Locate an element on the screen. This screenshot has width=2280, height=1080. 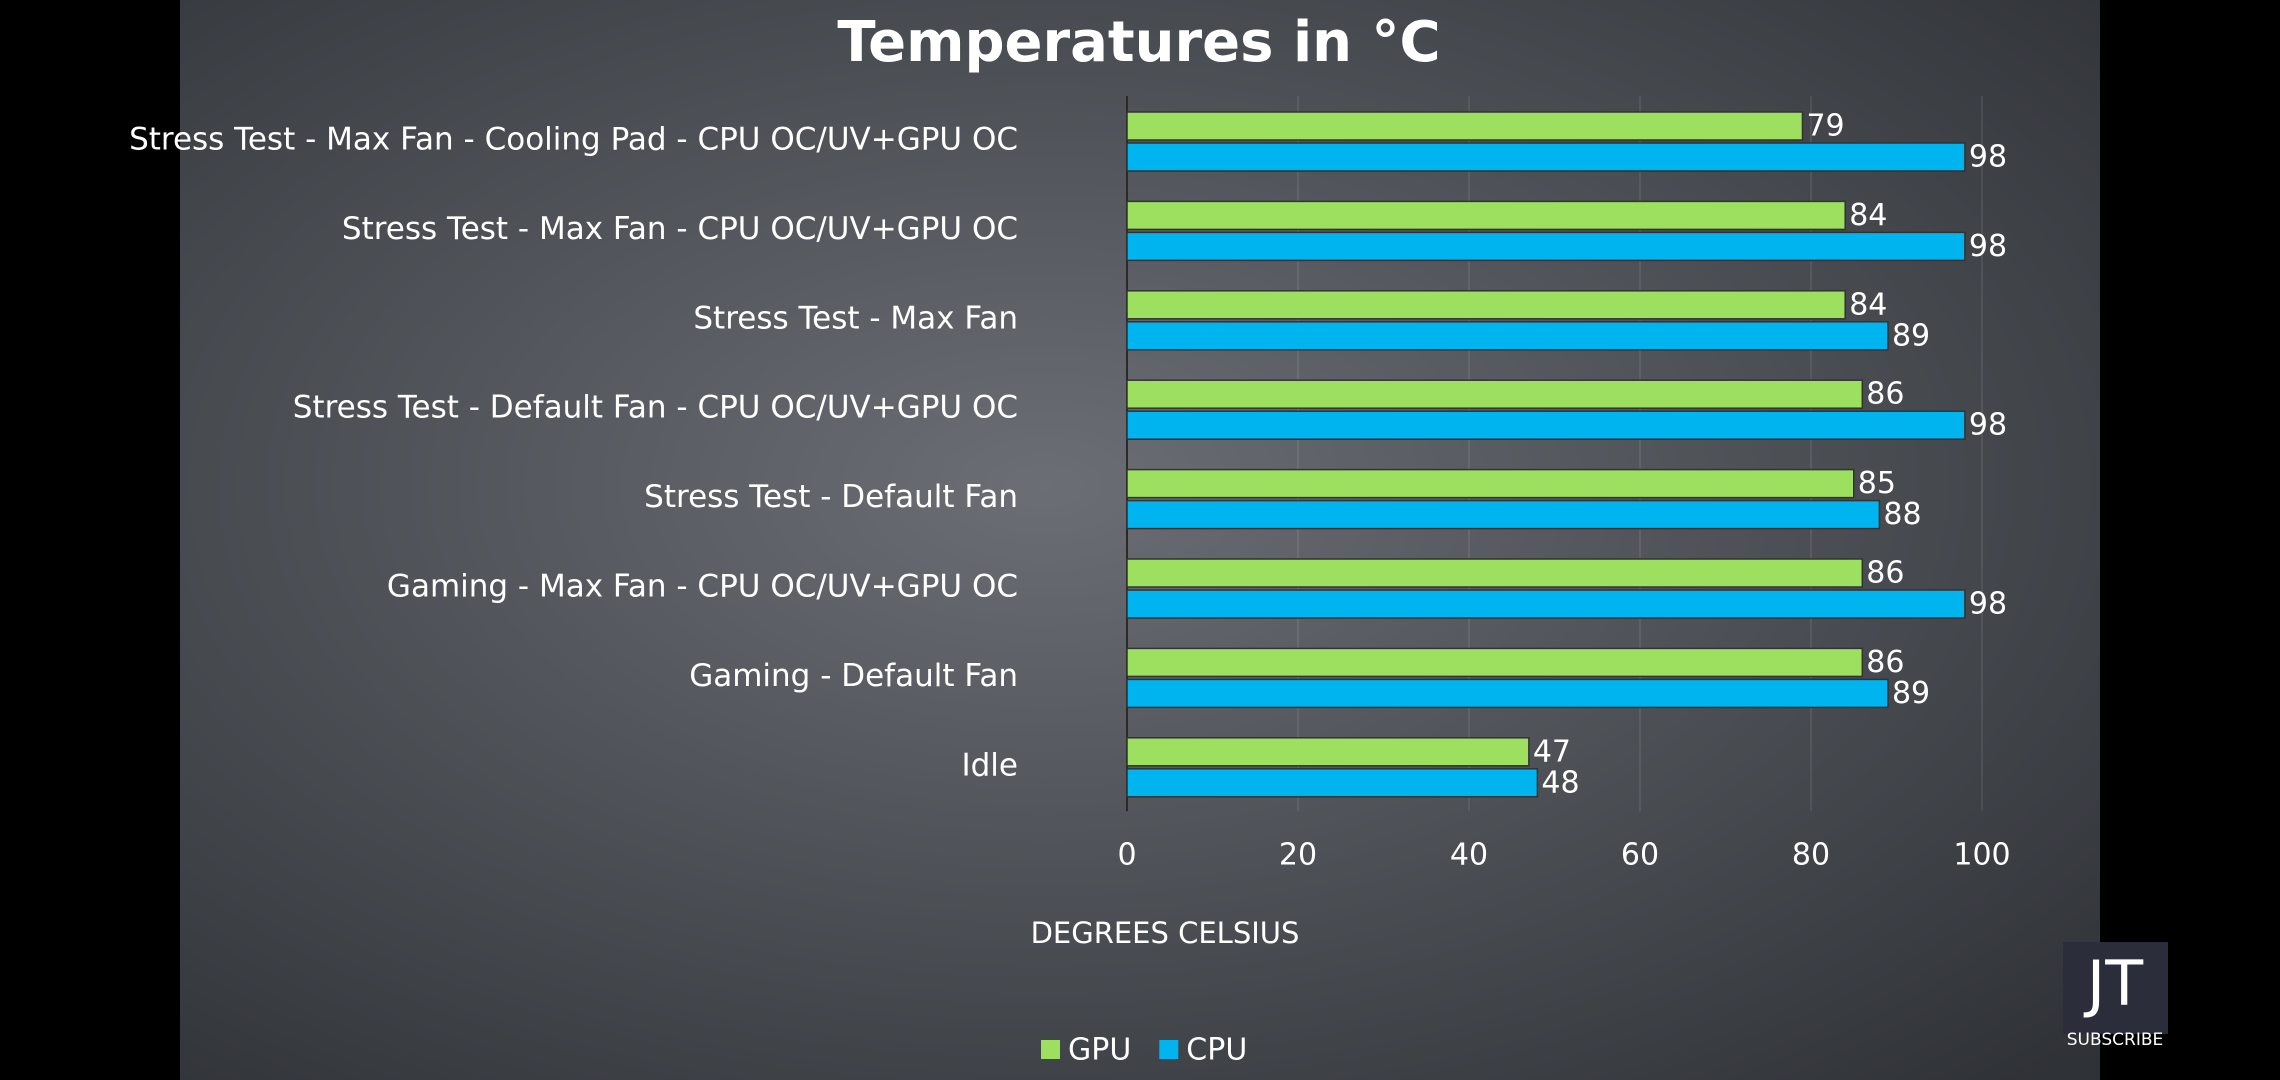
legend-label: CPU is located at coordinates (1216, 1050).